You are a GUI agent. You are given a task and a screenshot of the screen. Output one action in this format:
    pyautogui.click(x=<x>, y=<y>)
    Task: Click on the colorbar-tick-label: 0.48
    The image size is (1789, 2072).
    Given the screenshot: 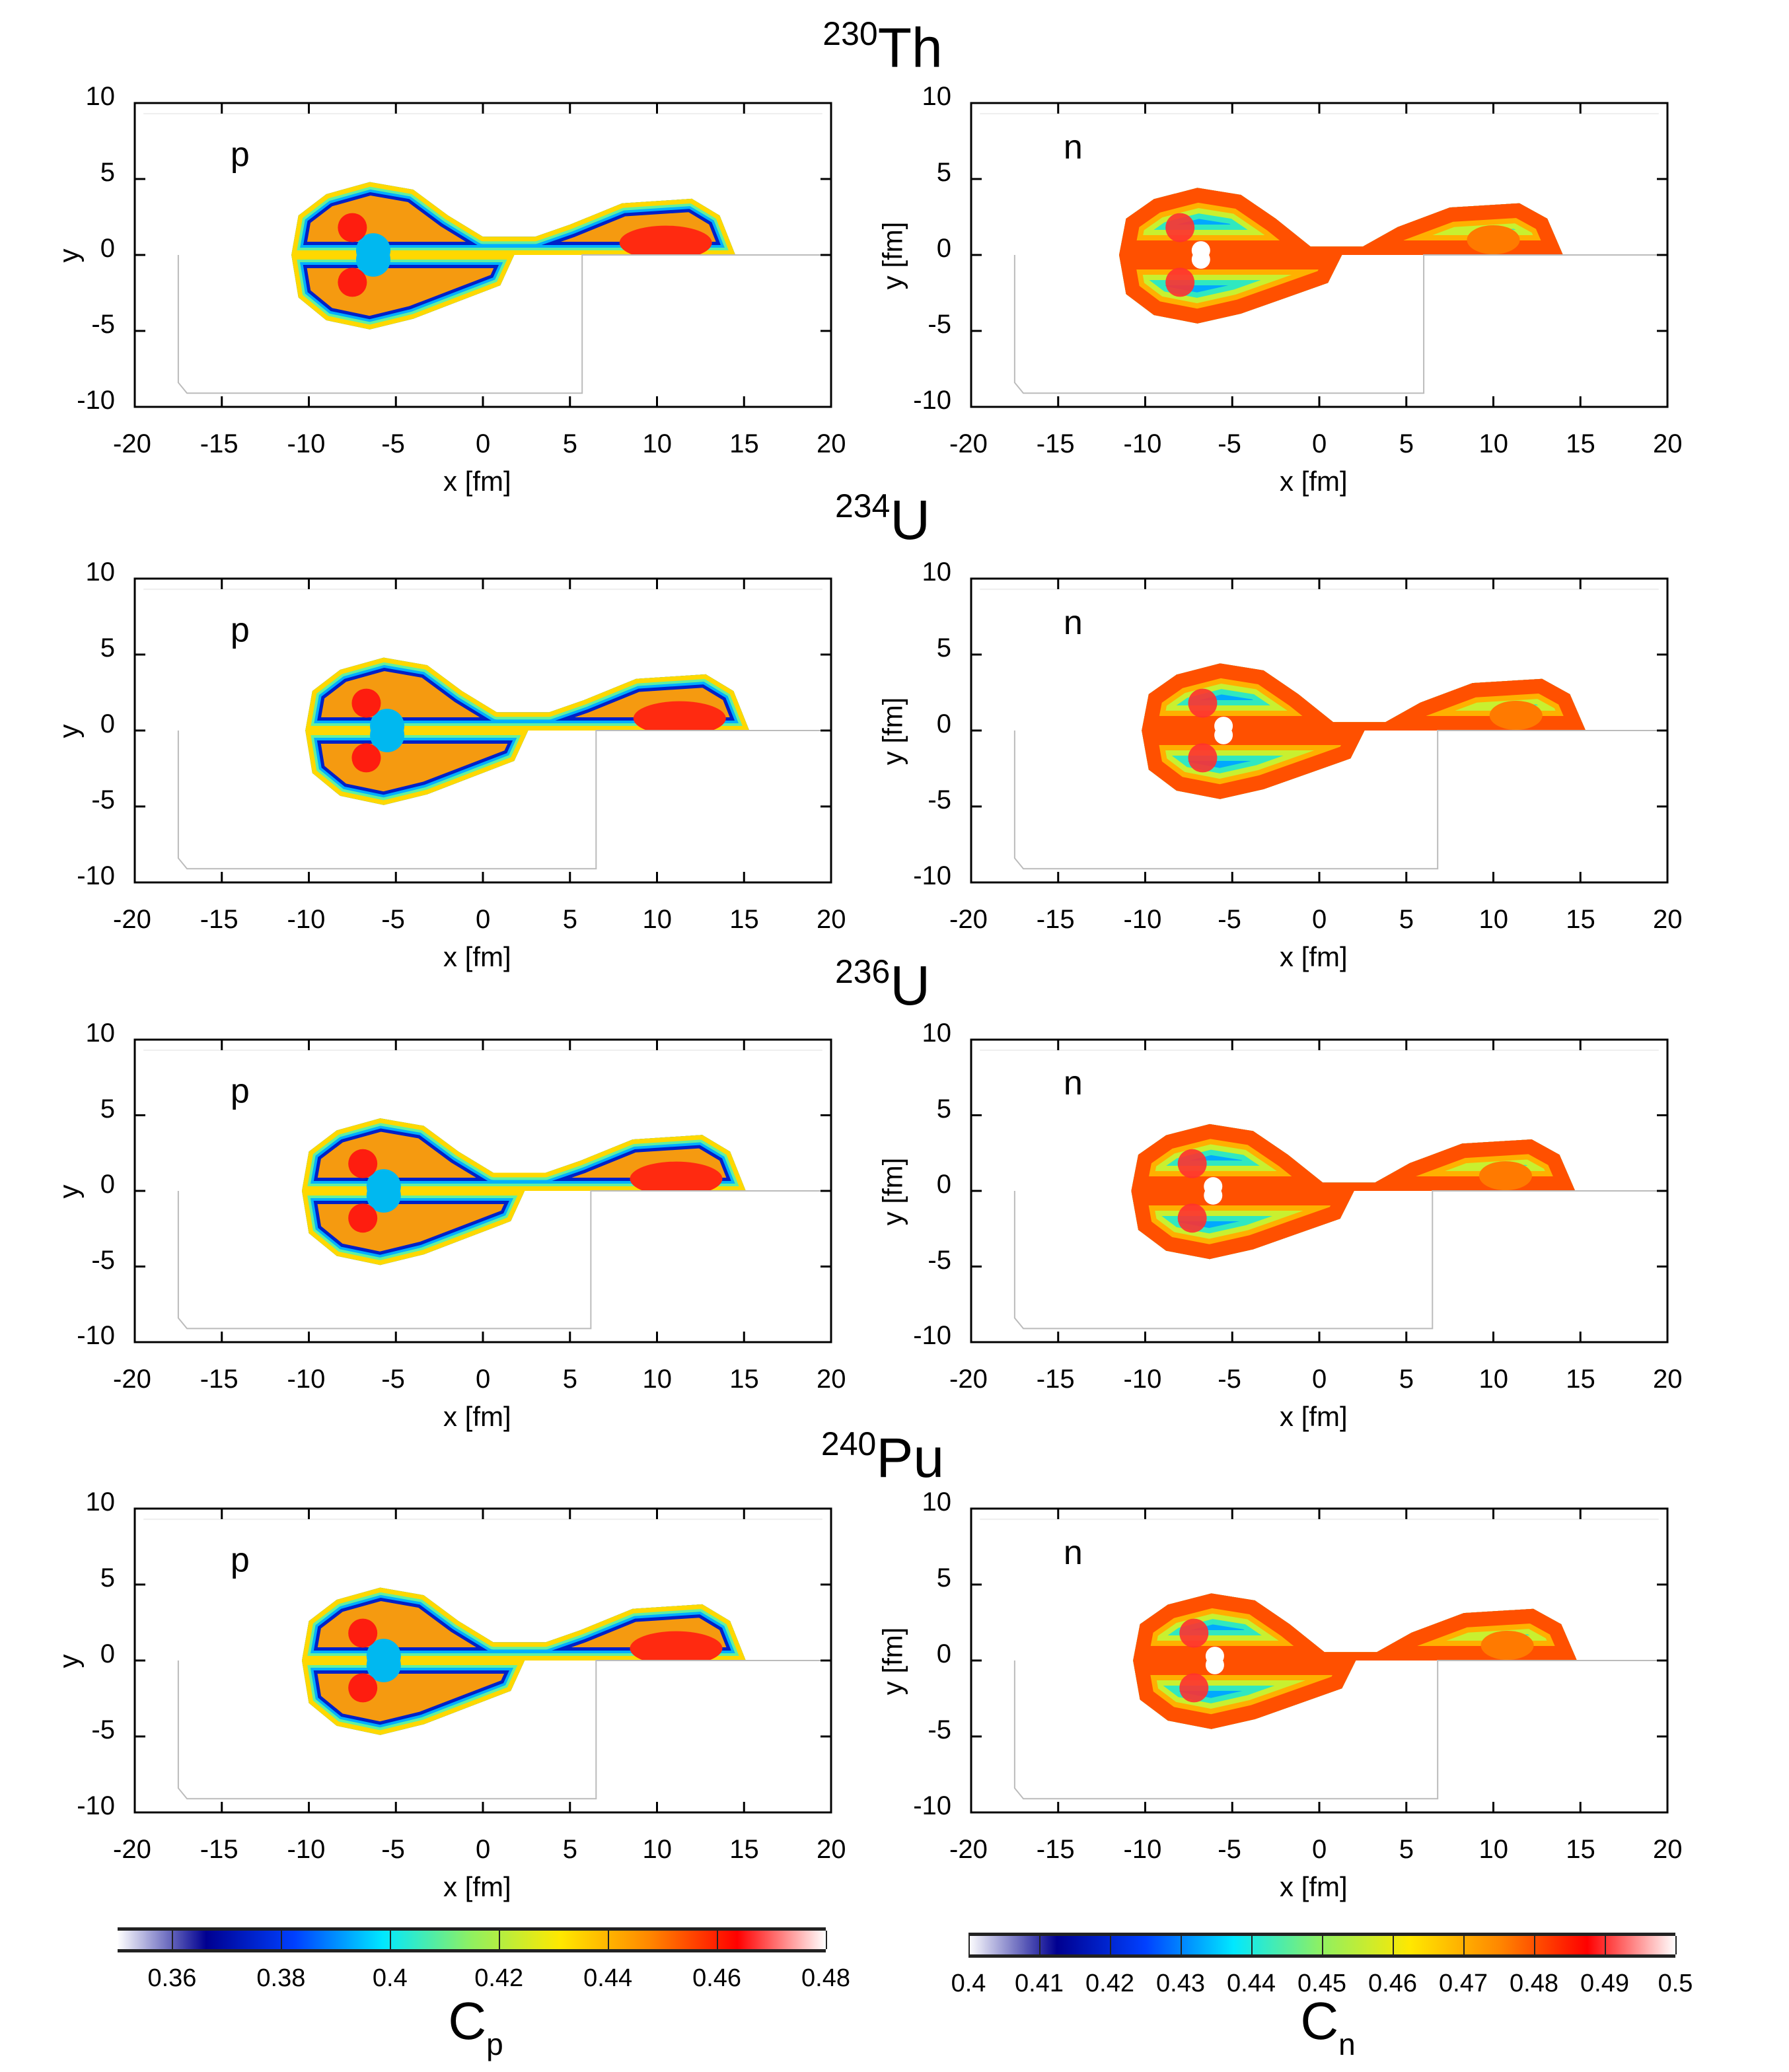 What is the action you would take?
    pyautogui.click(x=1534, y=1983)
    